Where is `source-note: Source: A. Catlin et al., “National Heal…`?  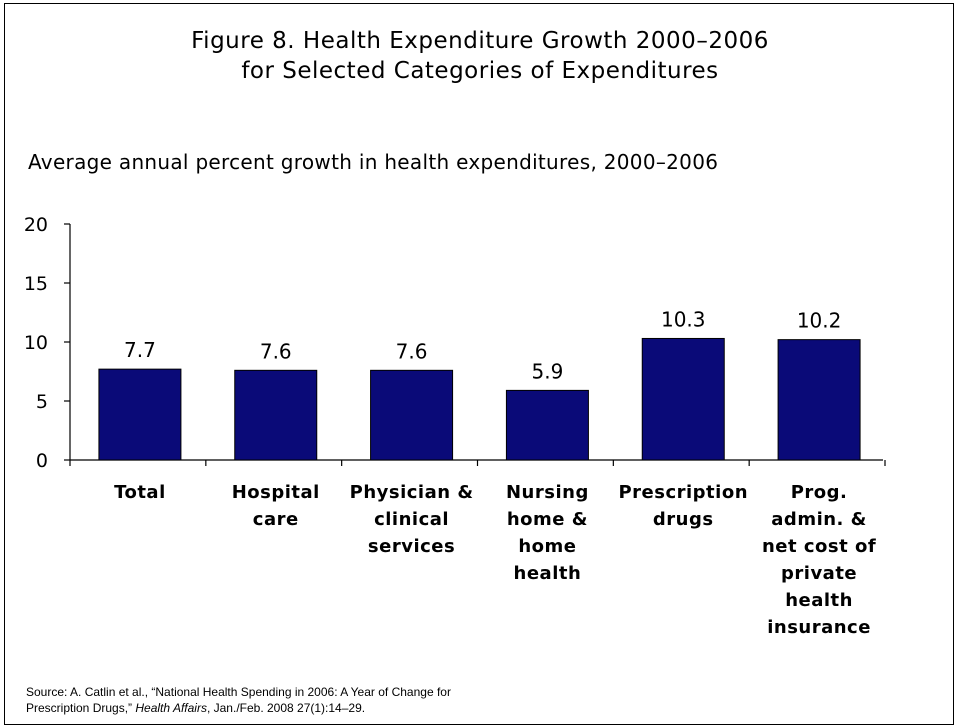
source-note: Source: A. Catlin et al., “National Heal… is located at coordinates (238, 700).